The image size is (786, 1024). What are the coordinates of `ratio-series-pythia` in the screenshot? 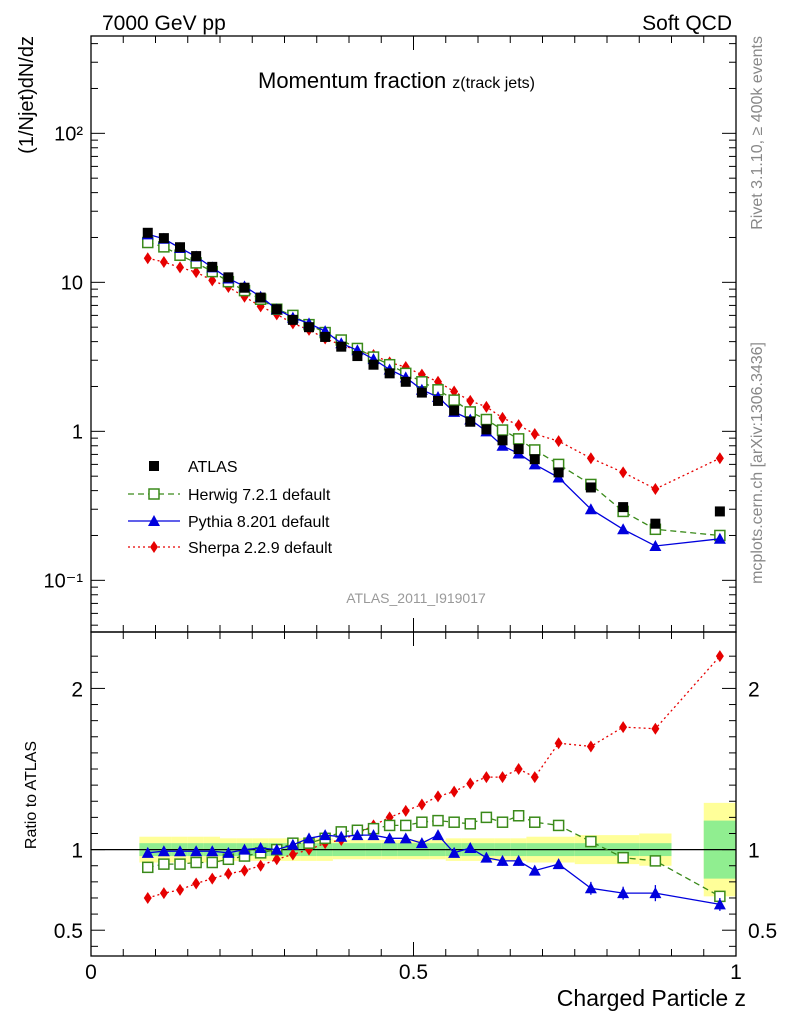 It's located at (433, 870).